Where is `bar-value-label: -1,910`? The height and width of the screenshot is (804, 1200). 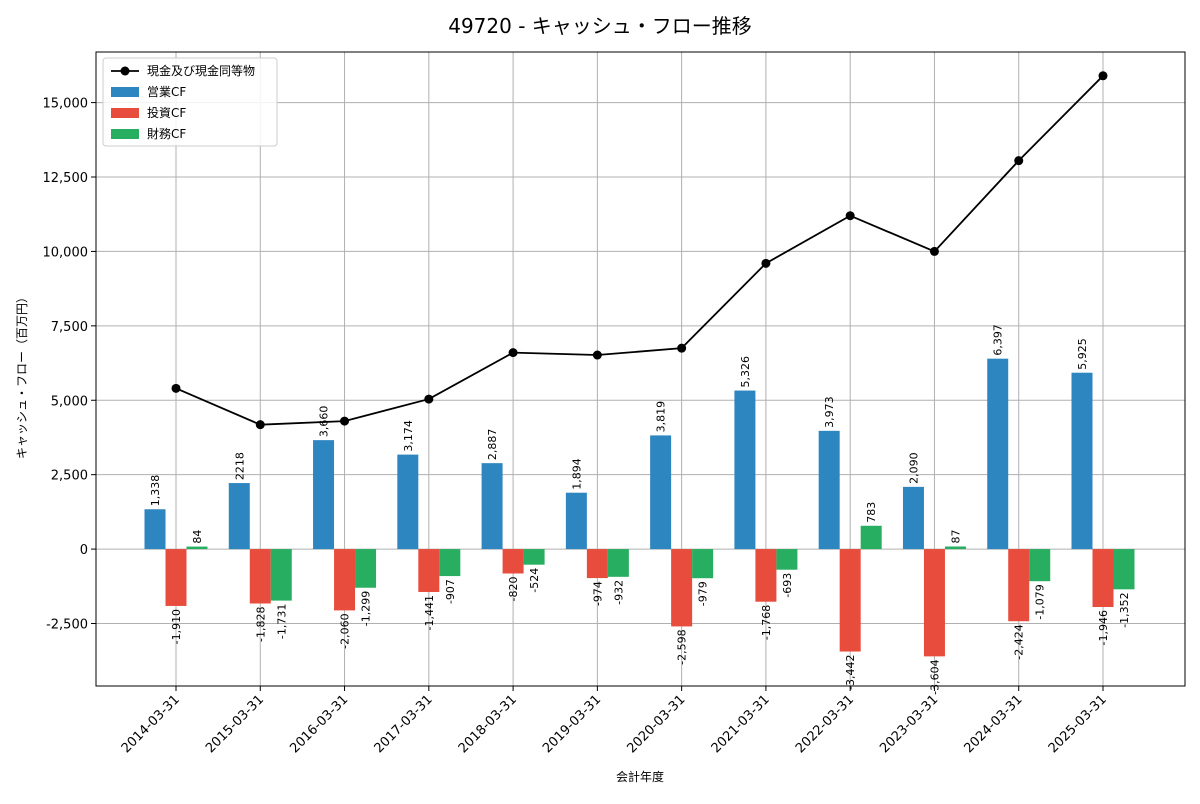 bar-value-label: -1,910 is located at coordinates (176, 626).